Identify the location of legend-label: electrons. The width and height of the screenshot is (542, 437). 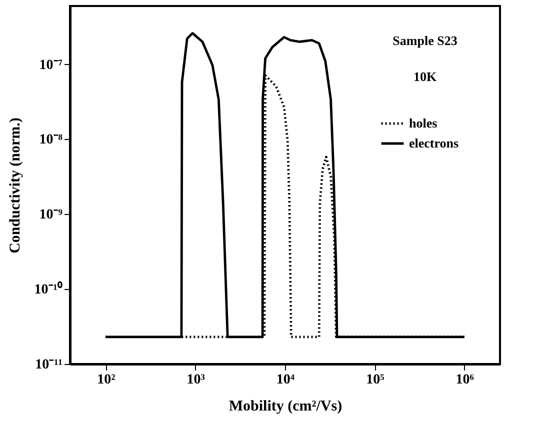
(434, 143).